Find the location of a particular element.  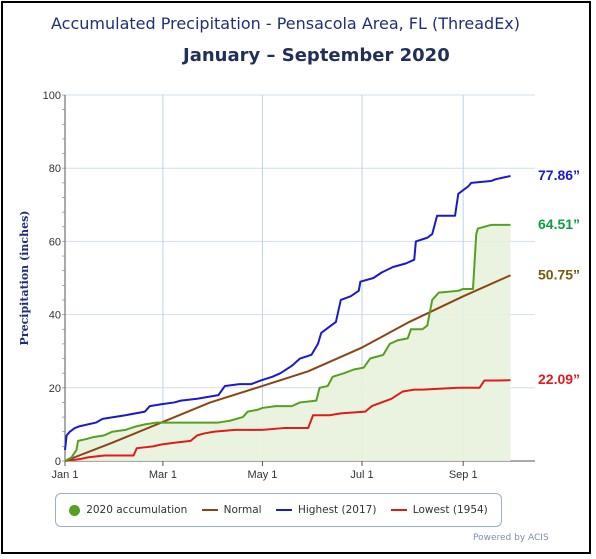

legend-item-normal: Normal is located at coordinates (231, 510).